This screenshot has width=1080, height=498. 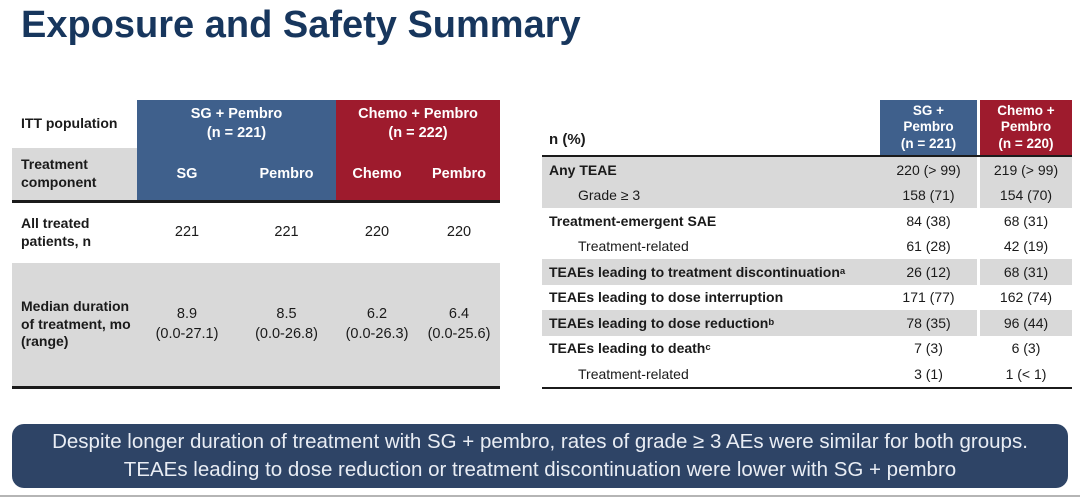 I want to click on row-value: 26 (12), so click(x=928, y=272).